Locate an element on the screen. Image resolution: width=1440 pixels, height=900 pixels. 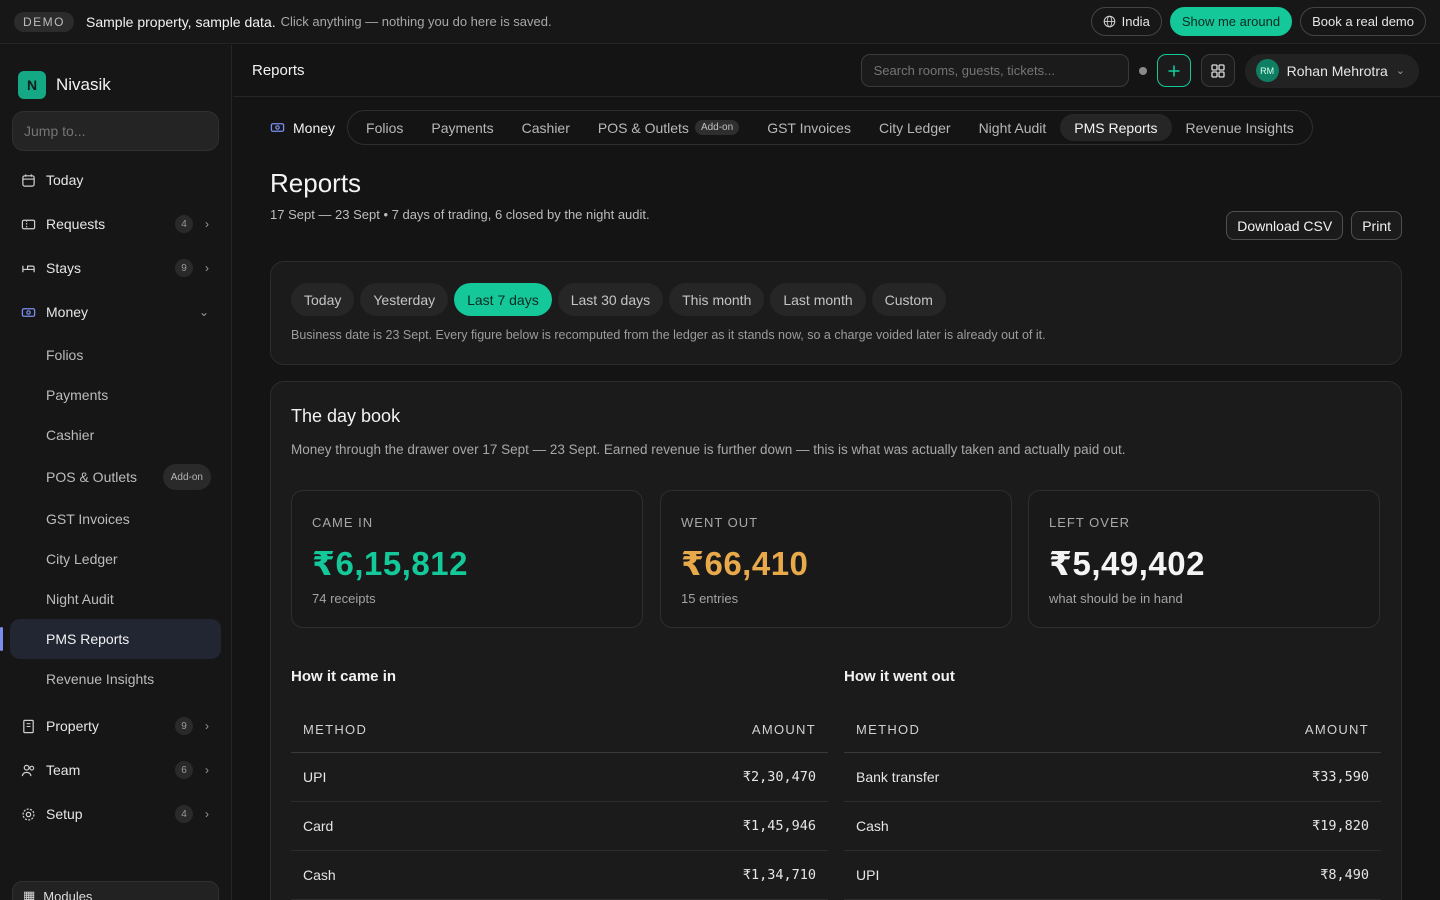
tab-payments: Payments is located at coordinates (462, 127).